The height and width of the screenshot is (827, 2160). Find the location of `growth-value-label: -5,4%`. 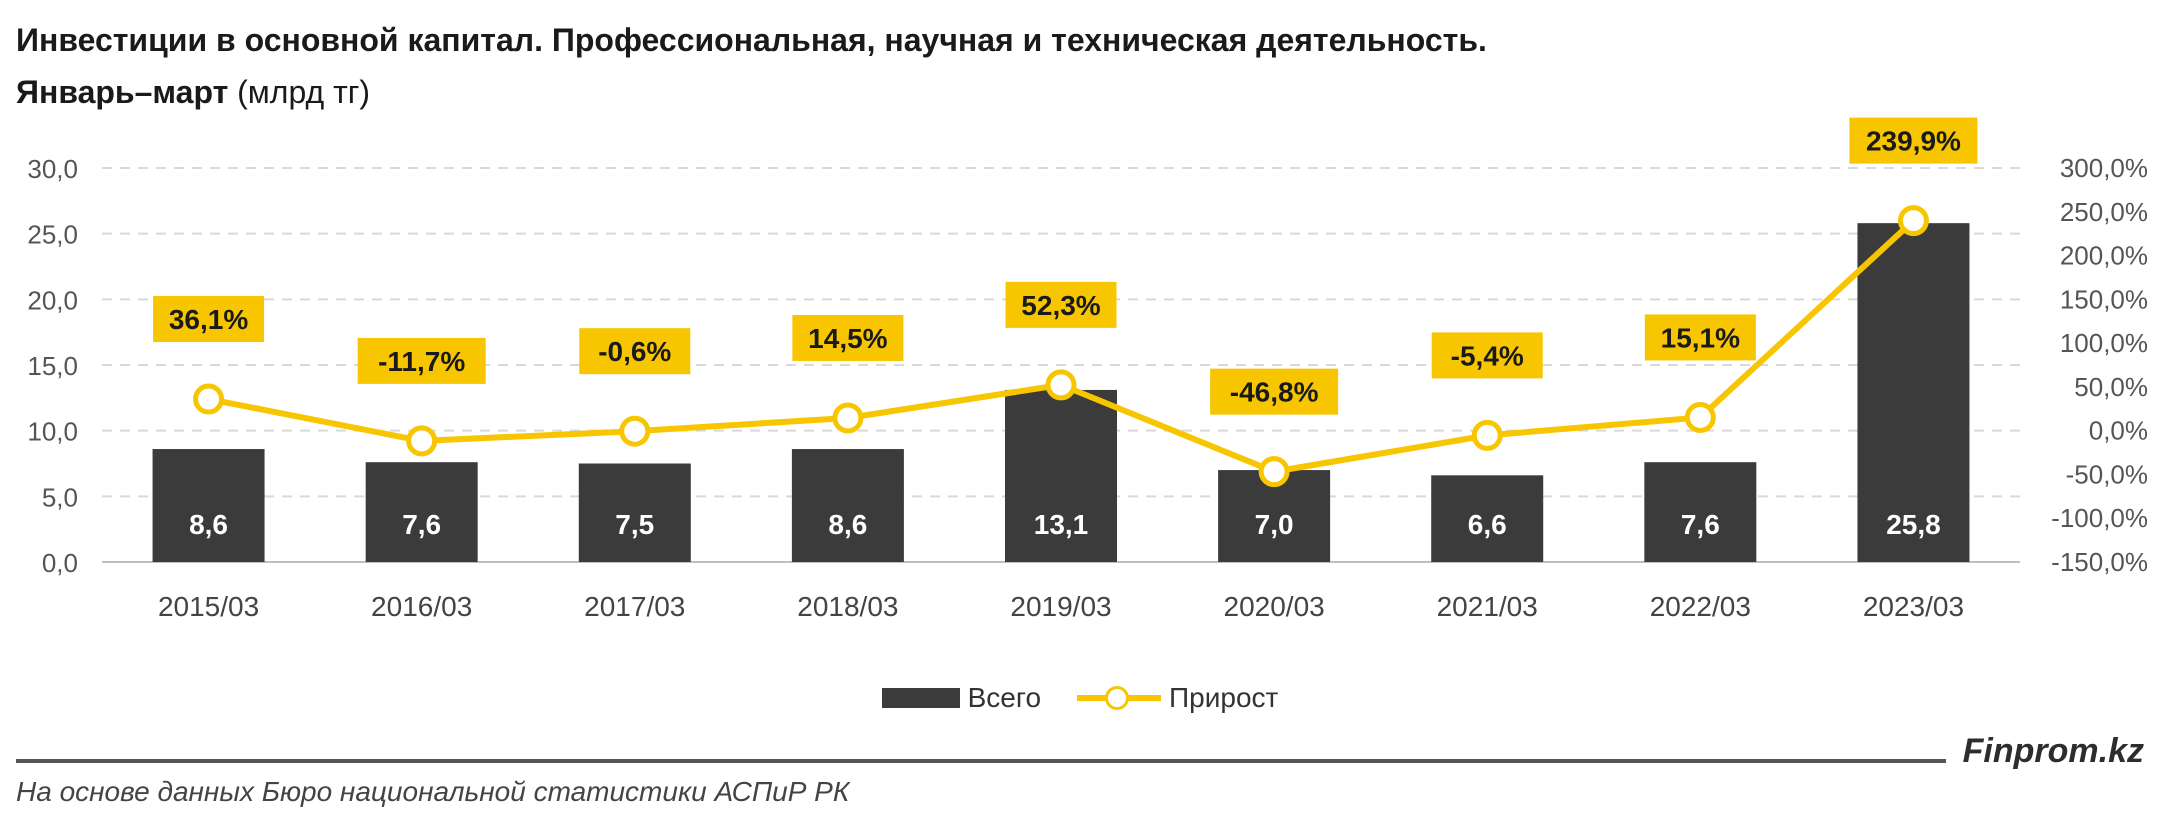

growth-value-label: -5,4% is located at coordinates (1487, 355).